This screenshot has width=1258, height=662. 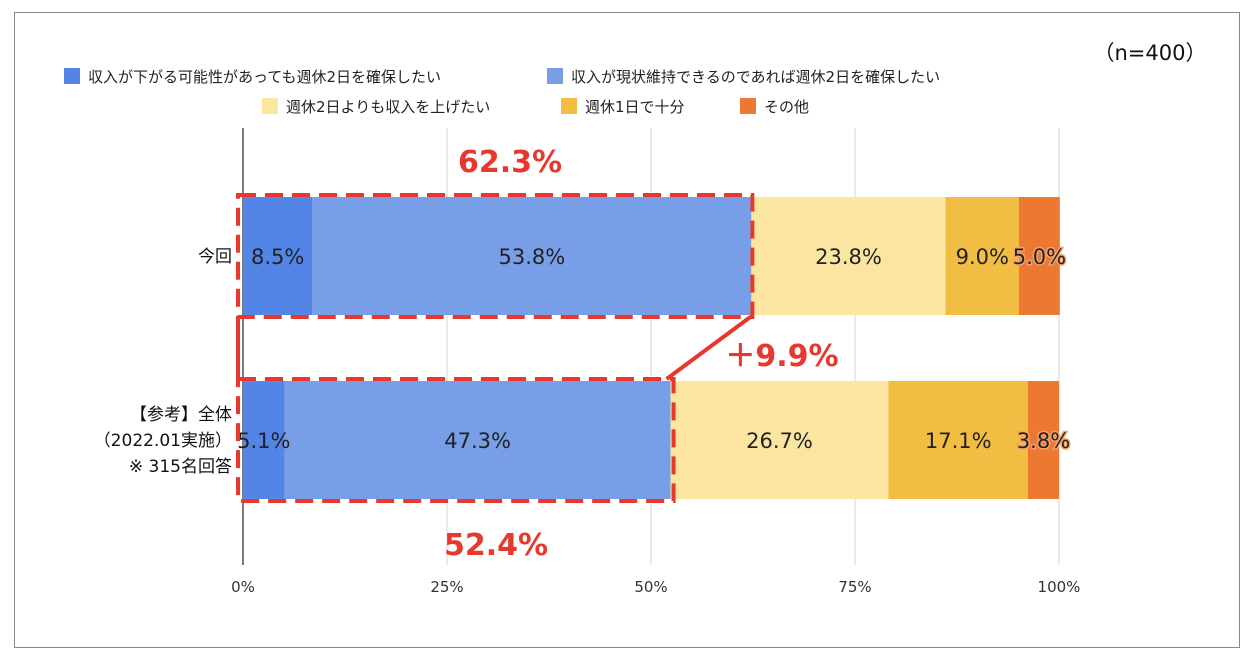 I want to click on category-label: 【参考】全体, so click(x=181, y=415).